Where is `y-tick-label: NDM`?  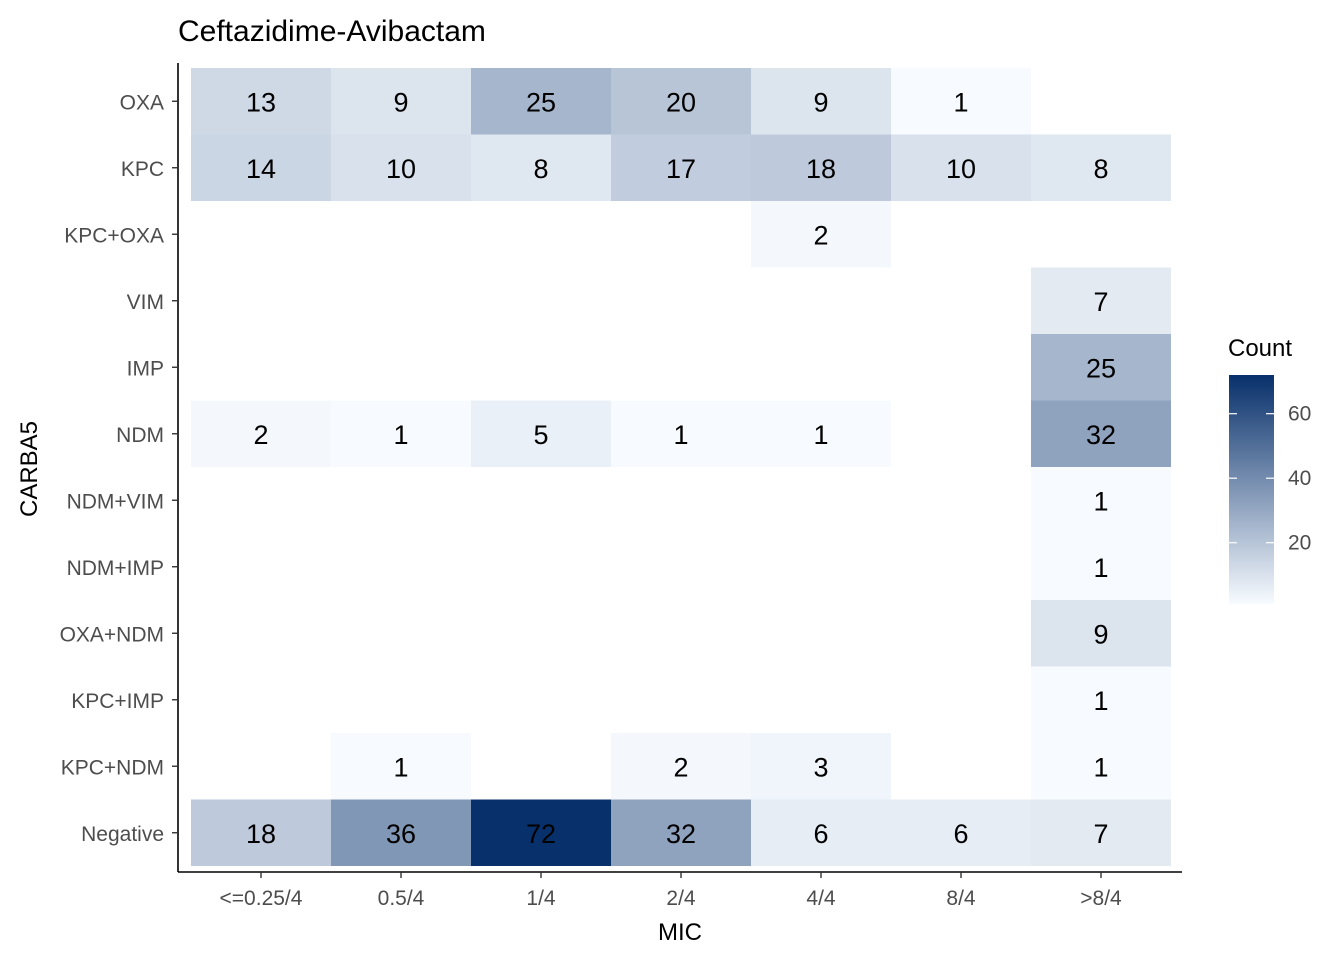
y-tick-label: NDM is located at coordinates (140, 435).